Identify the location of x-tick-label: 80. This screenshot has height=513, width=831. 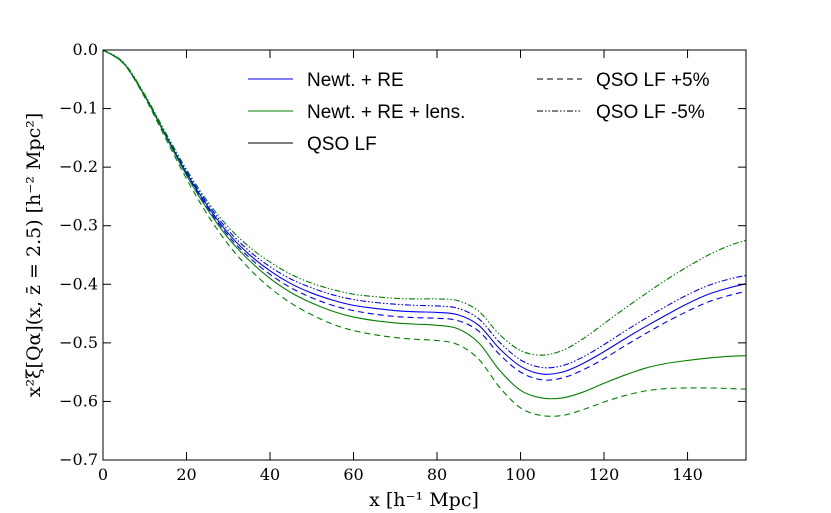
(437, 474).